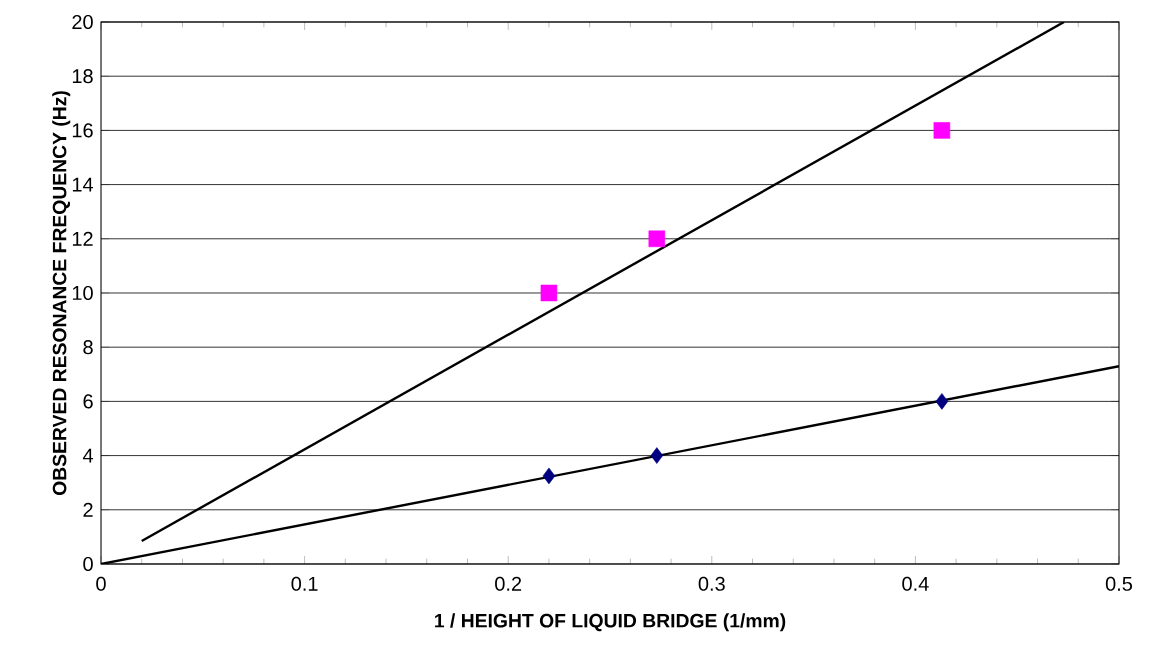 Image resolution: width=1149 pixels, height=670 pixels. What do you see at coordinates (82, 130) in the screenshot?
I see `y-tick-label: 16` at bounding box center [82, 130].